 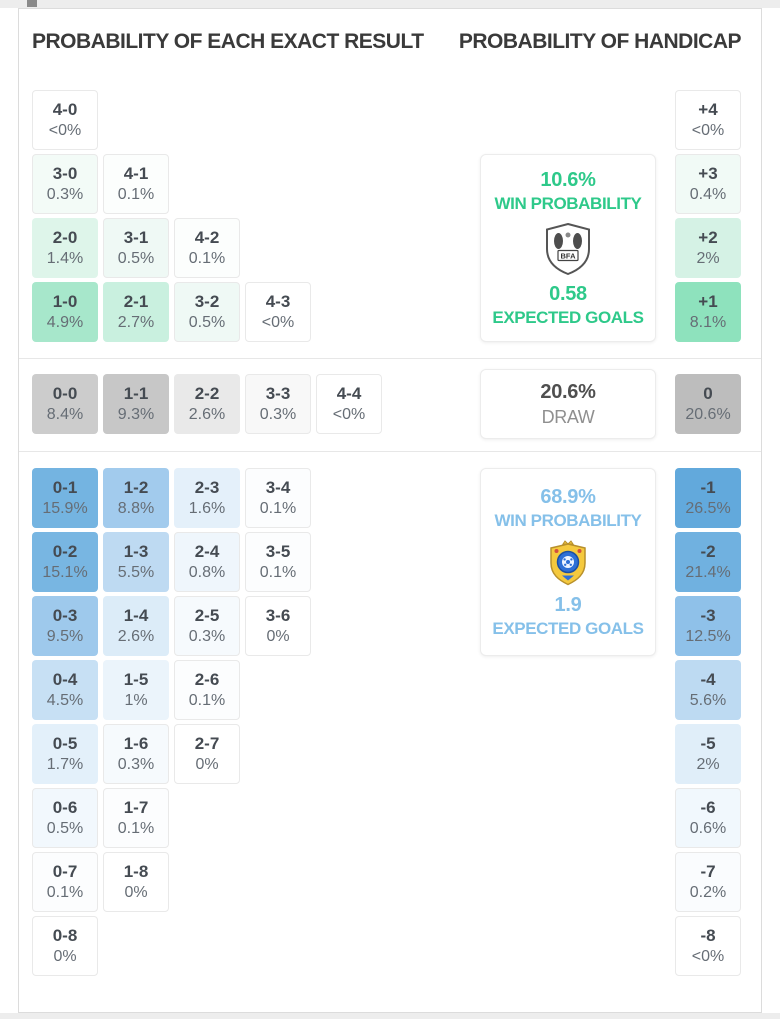 I want to click on cell-score: +2, so click(x=708, y=238).